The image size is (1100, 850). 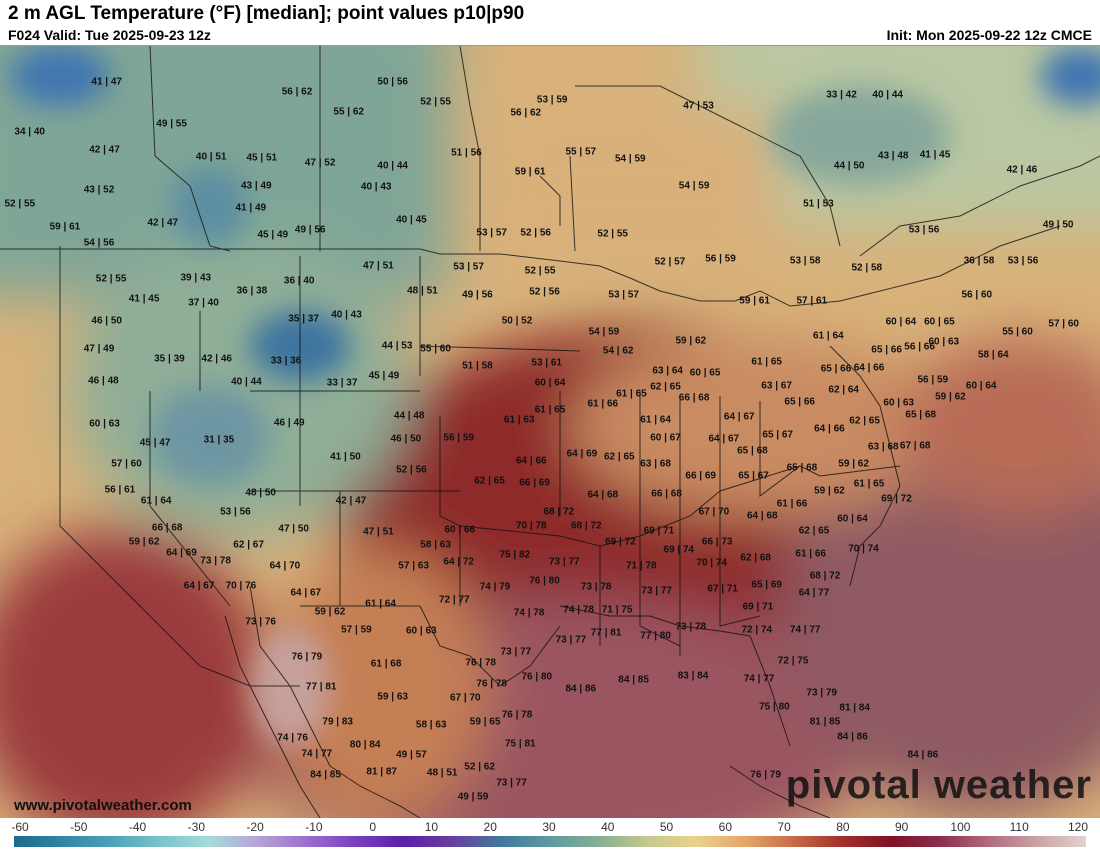 I want to click on colorbar-tick-label: 50, so click(x=666, y=827).